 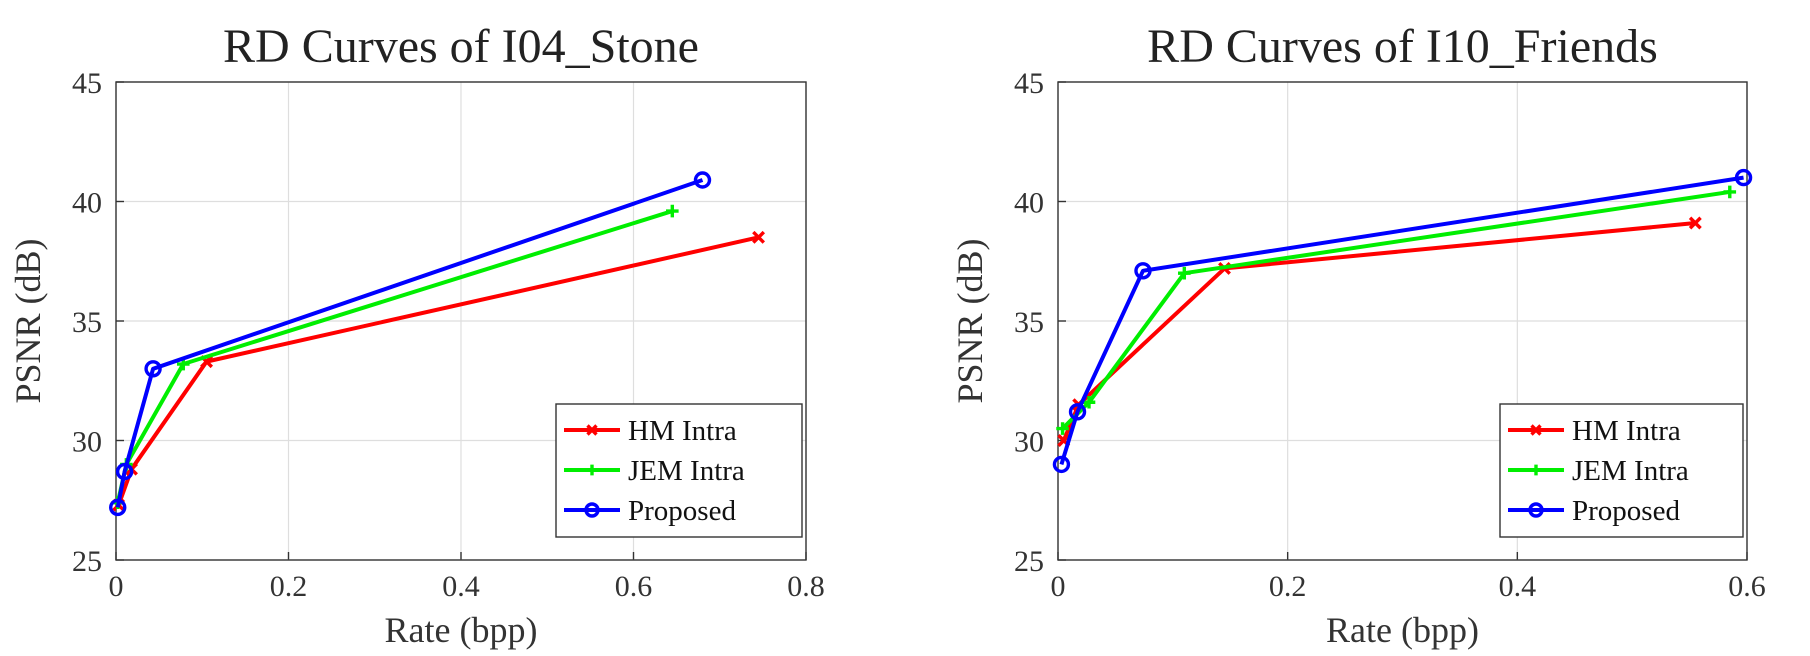 I want to click on series-line-hm-intra, so click(x=438, y=370).